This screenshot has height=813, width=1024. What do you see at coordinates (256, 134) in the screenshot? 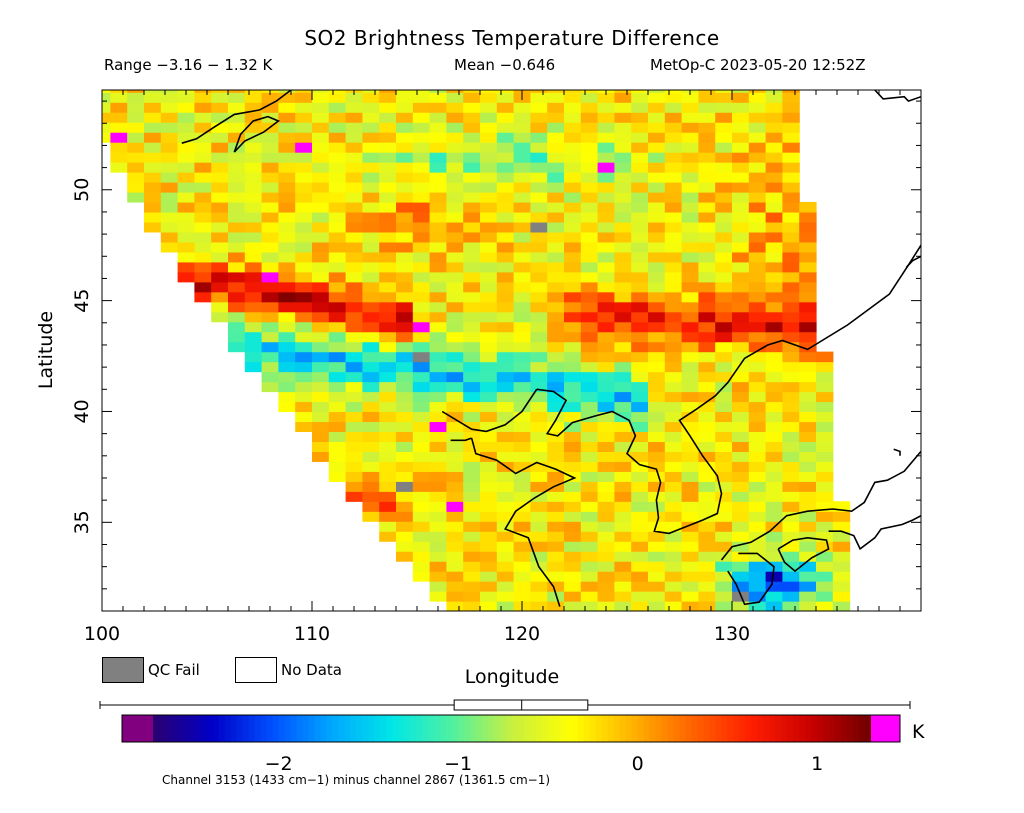
I see `coastline` at bounding box center [256, 134].